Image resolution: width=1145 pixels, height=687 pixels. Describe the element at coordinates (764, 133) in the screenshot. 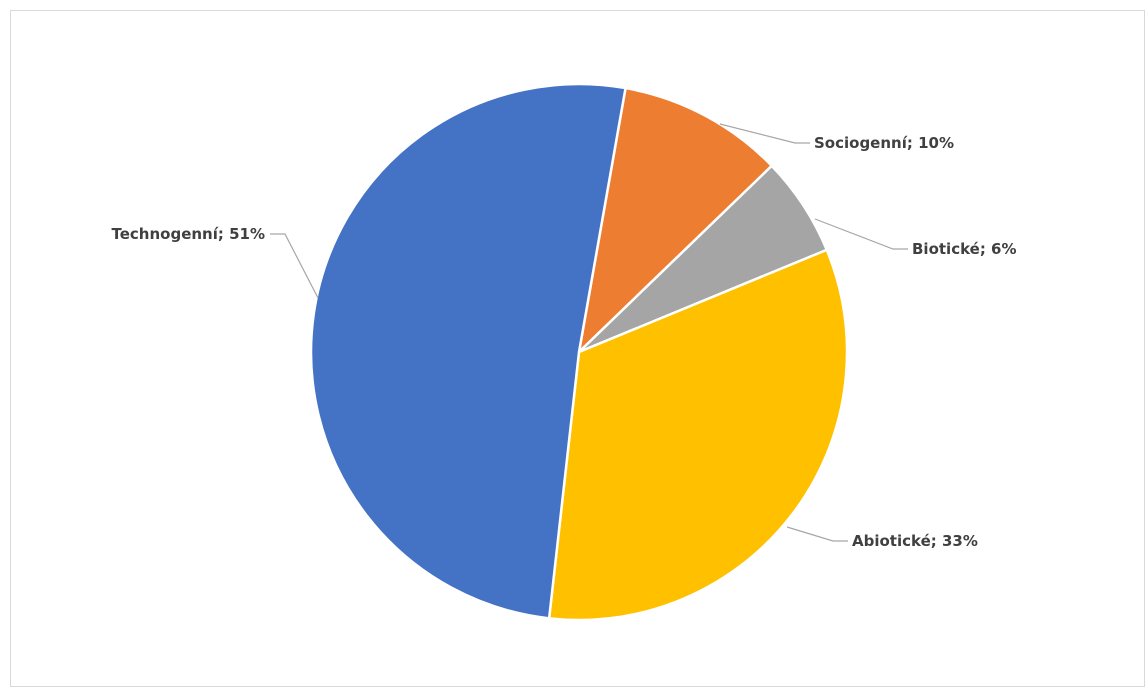

I see `leader-line-sociogenni` at that location.